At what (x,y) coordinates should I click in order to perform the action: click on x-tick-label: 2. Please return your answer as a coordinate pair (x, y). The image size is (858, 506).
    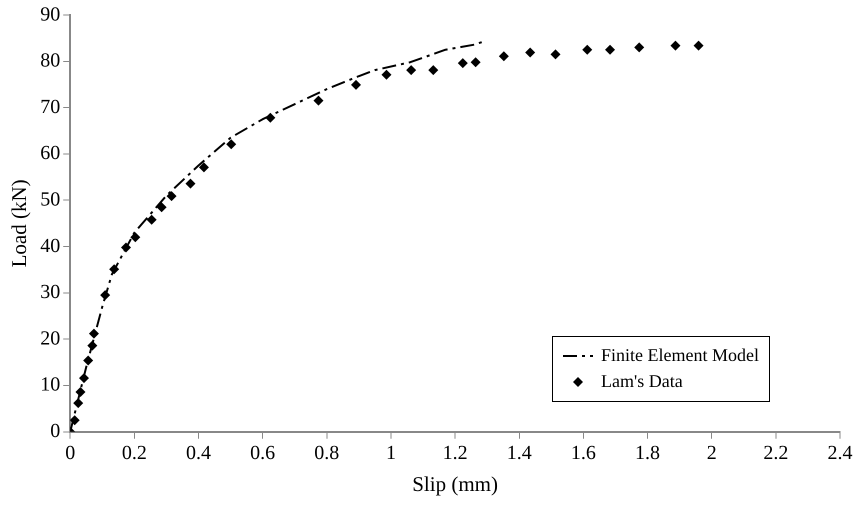
    Looking at the image, I should click on (711, 453).